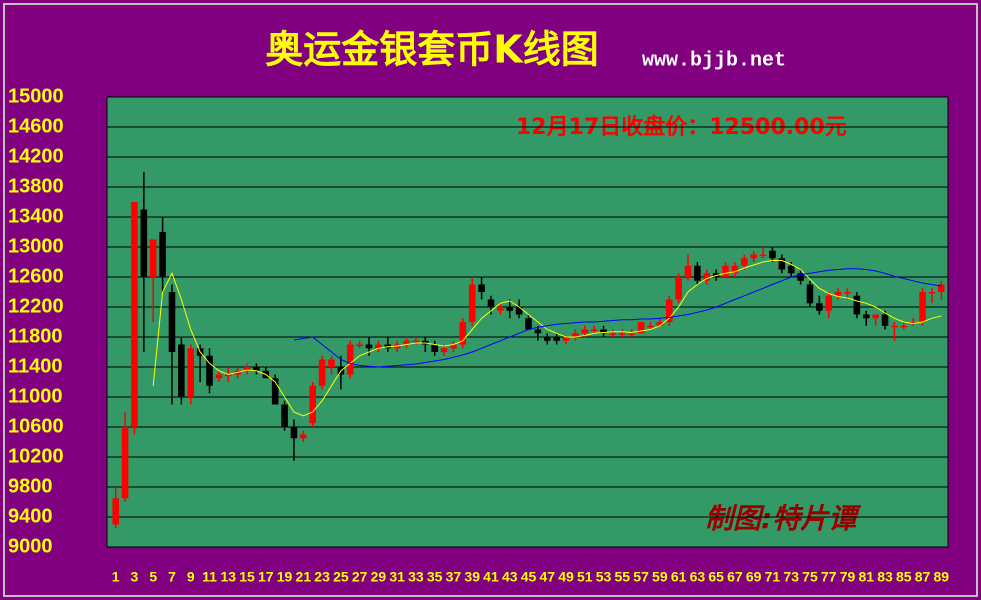 The height and width of the screenshot is (600, 981). I want to click on x-tick-label: 49, so click(566, 577).